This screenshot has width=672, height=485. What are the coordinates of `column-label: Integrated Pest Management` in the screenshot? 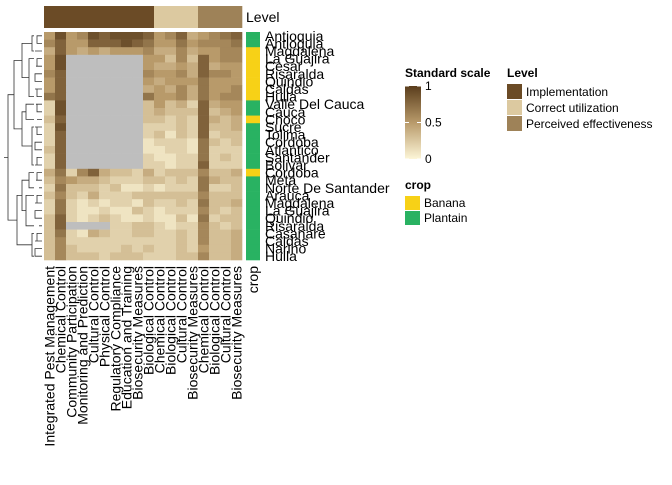 It's located at (50, 356).